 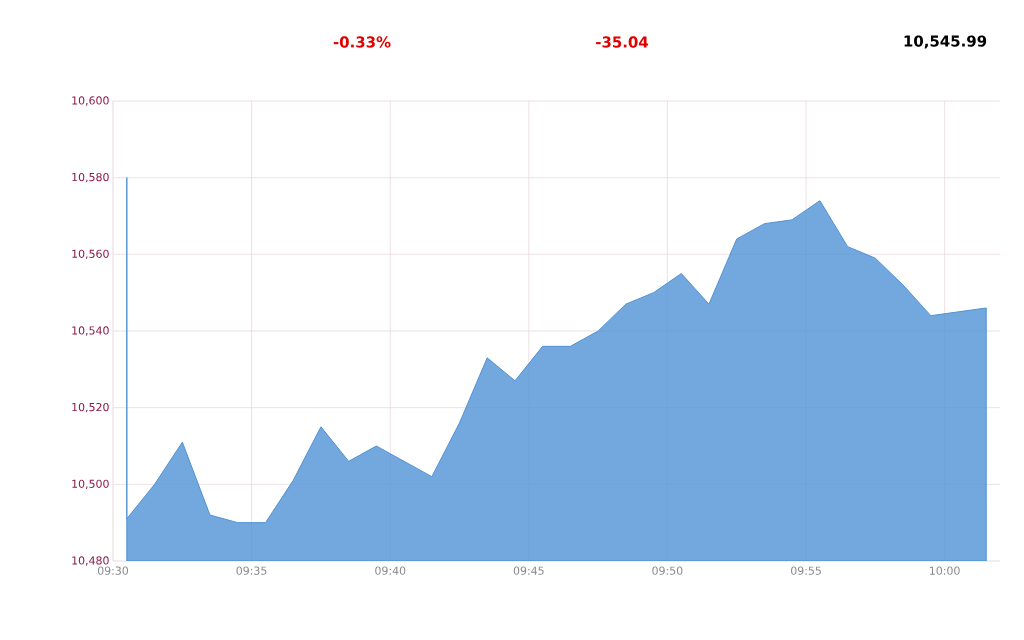 I want to click on y-tick-label: 10,520, so click(x=90, y=407).